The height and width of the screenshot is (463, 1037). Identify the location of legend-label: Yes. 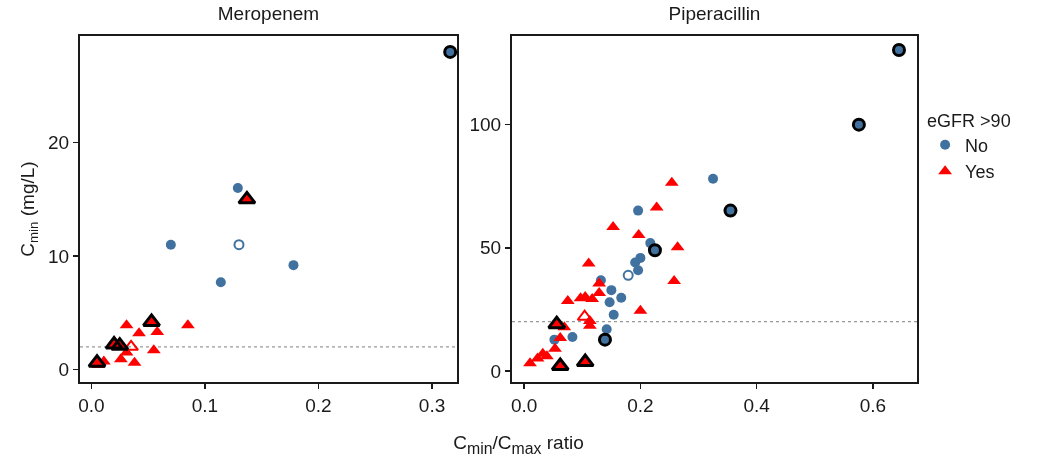
(980, 172).